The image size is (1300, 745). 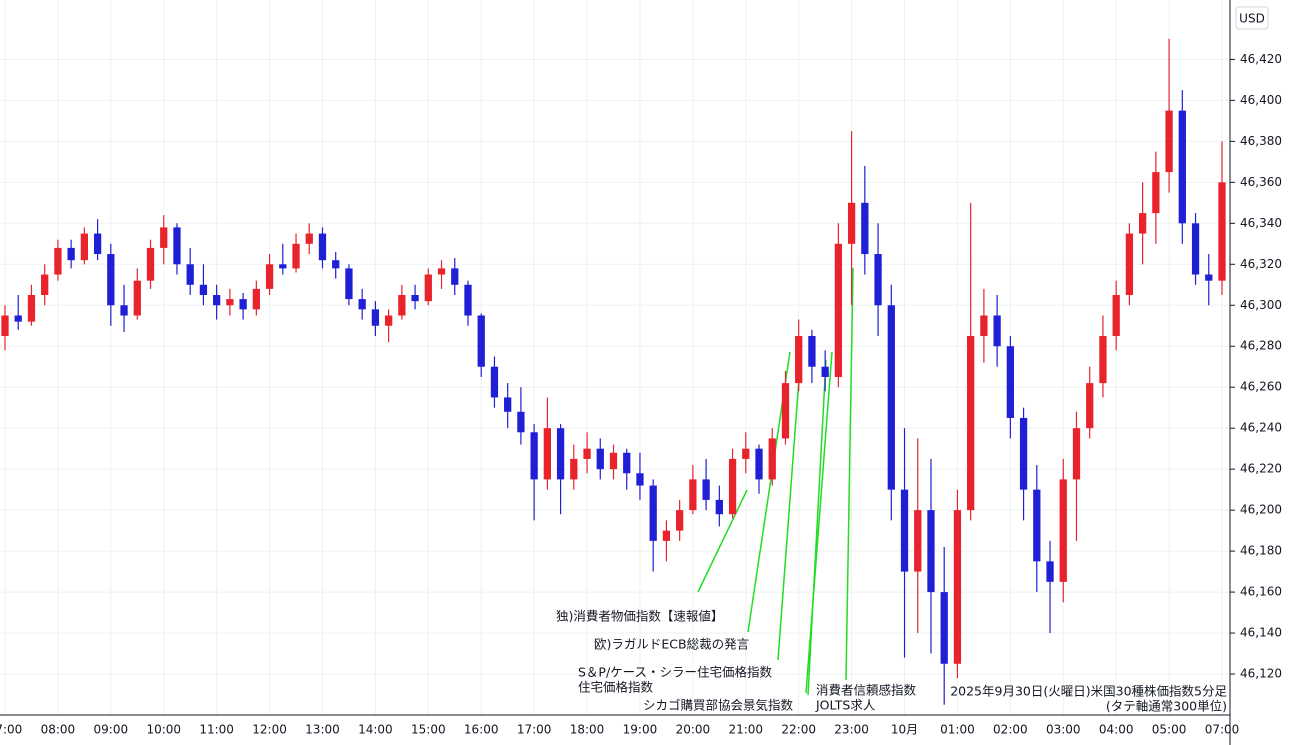 What do you see at coordinates (1261, 592) in the screenshot?
I see `y-tick-label: 46,160` at bounding box center [1261, 592].